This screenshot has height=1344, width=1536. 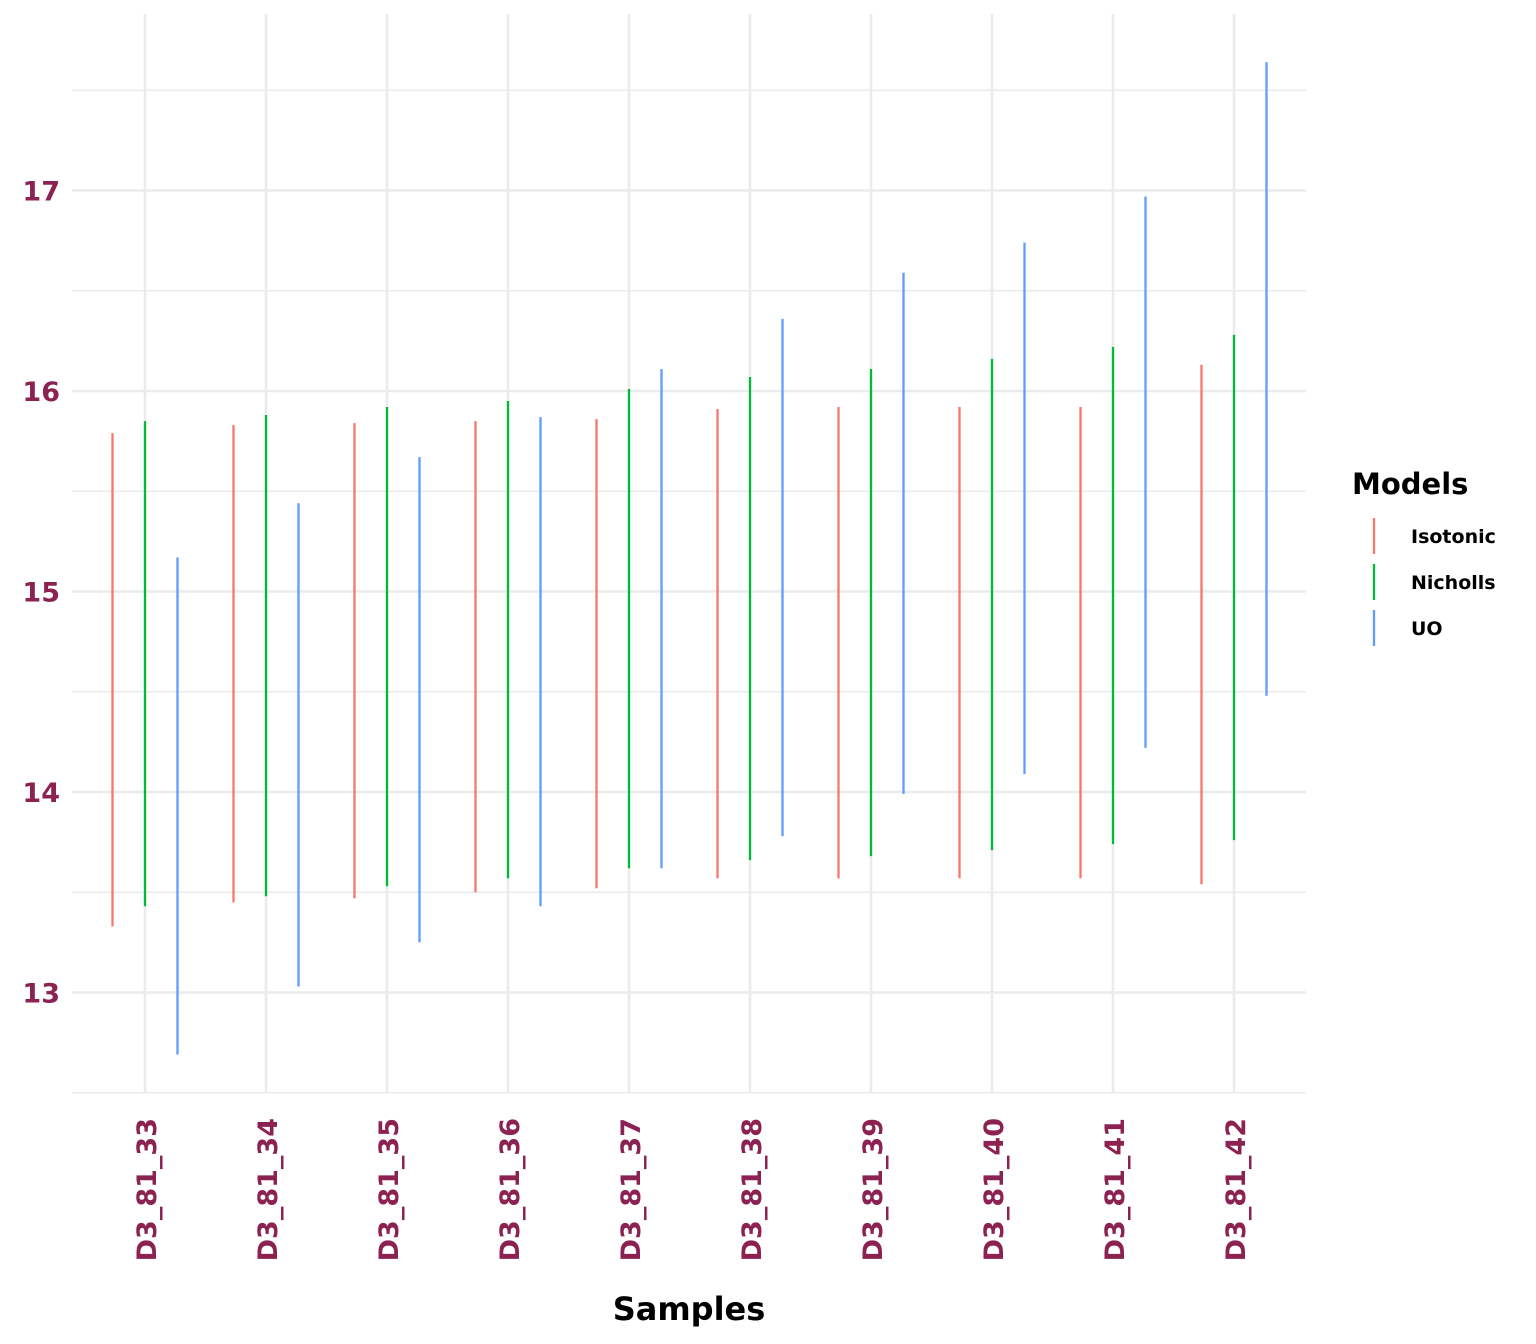 I want to click on x-tick-label: D3_81_40, so click(x=994, y=1189).